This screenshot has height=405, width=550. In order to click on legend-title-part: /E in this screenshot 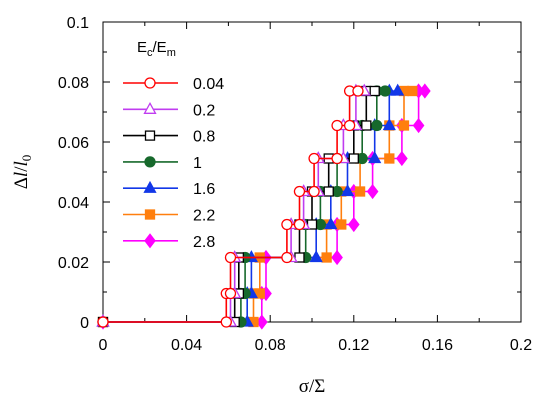, I will do `click(160, 47)`.